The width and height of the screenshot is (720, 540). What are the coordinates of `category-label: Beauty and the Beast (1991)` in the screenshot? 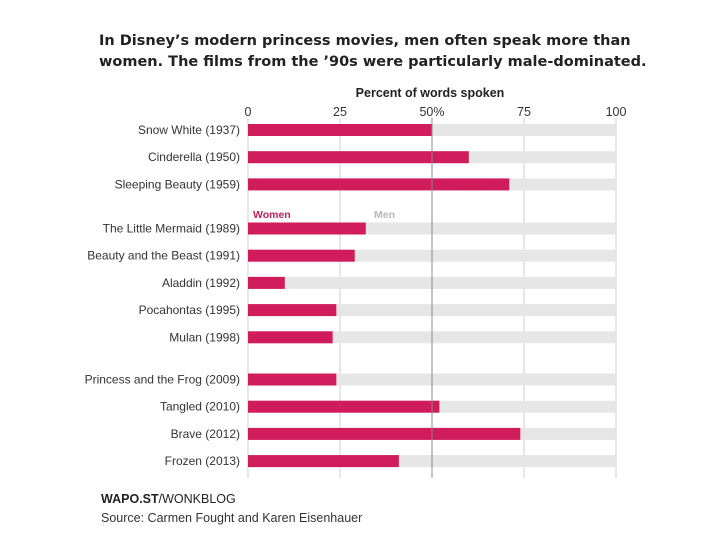 It's located at (163, 256).